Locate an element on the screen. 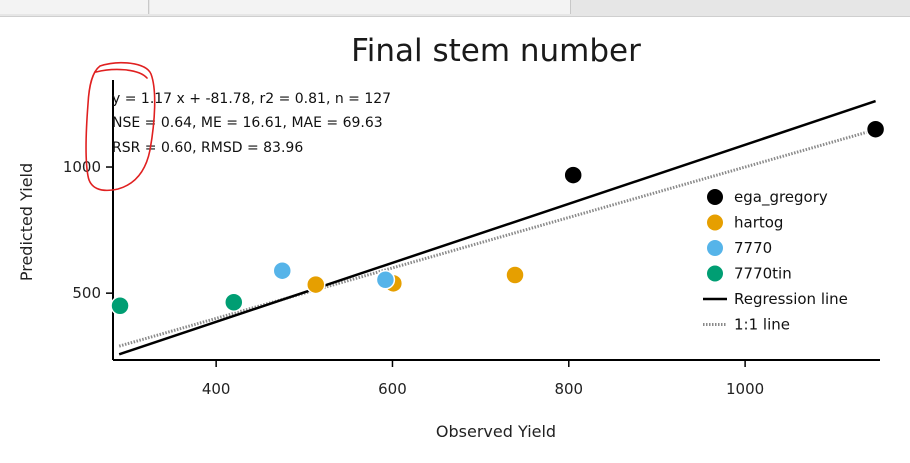 The width and height of the screenshot is (910, 463). chart-title: Final stem number is located at coordinates (496, 51).